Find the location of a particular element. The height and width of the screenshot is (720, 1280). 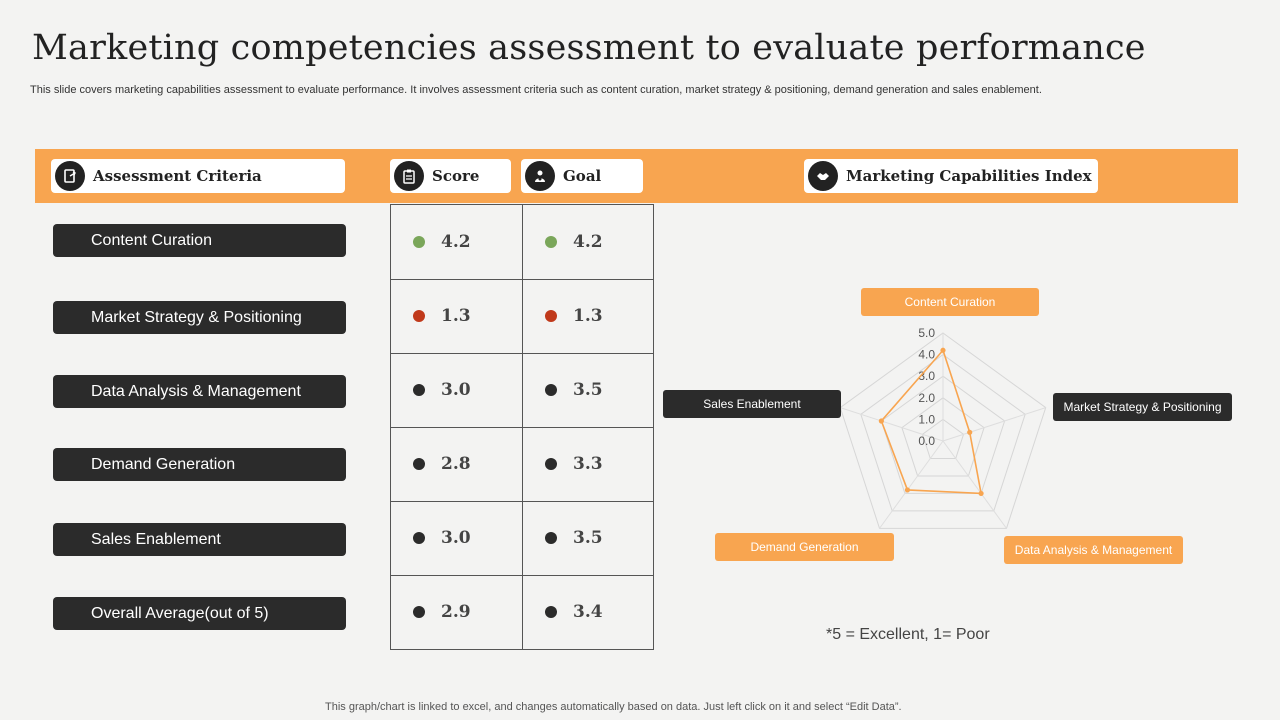

radar-axis-label: Content Curation is located at coordinates (950, 302).